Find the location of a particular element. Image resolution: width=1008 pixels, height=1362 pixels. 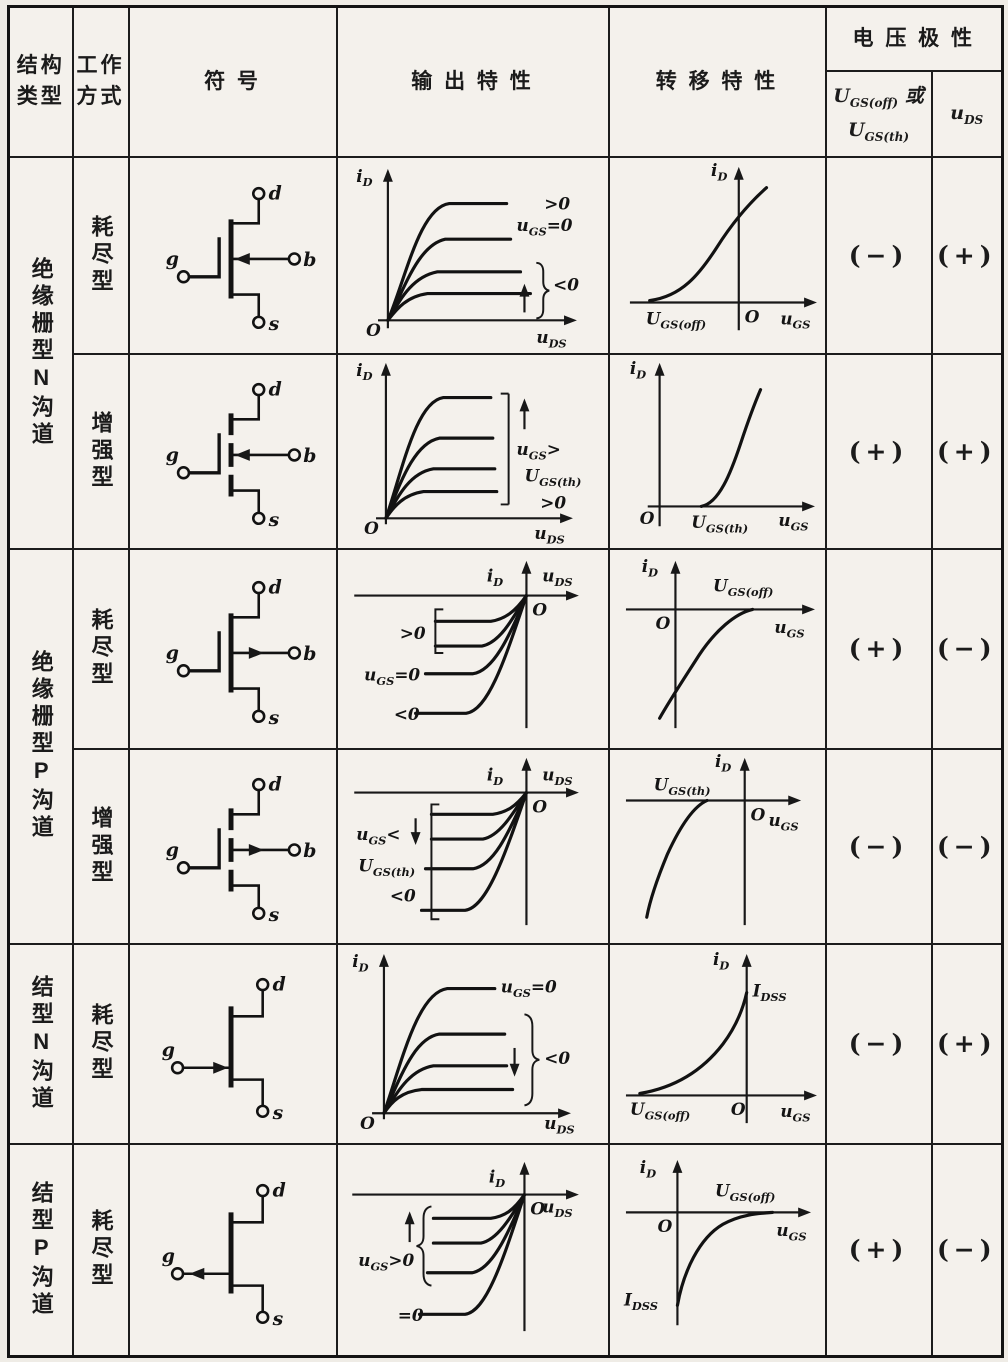

output-graph-nmos-enhancement: iD O uDS uGS> UGS(th) >0 is located at coordinates (468, 453).